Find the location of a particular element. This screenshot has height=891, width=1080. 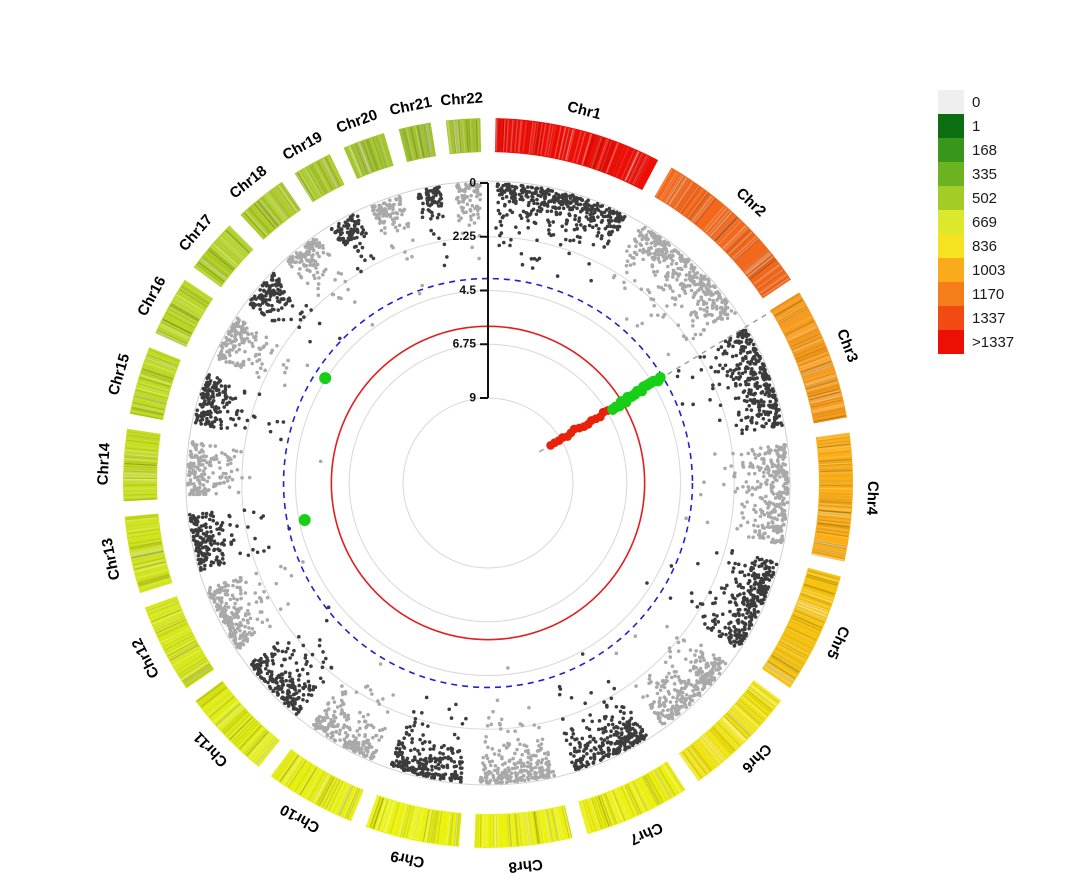

legend-item: 1003 is located at coordinates (976, 270).